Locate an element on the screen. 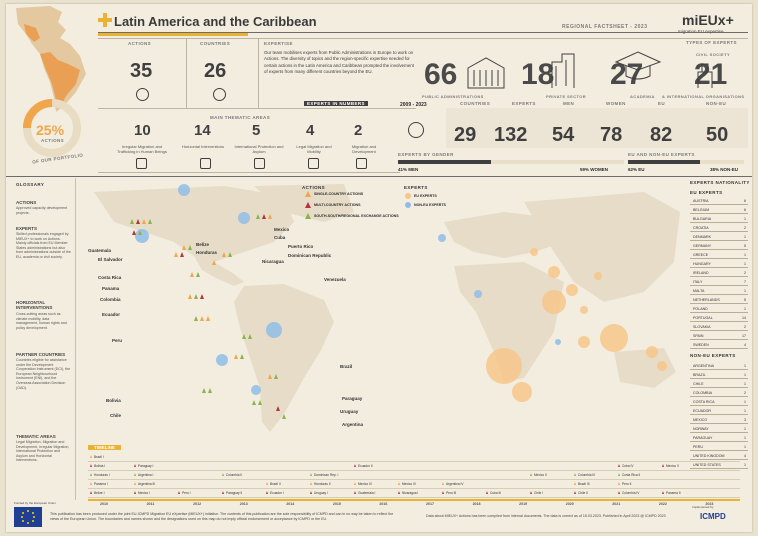 The width and height of the screenshot is (758, 536). legend-eu-experts: EU EXPERTS is located at coordinates (425, 196).